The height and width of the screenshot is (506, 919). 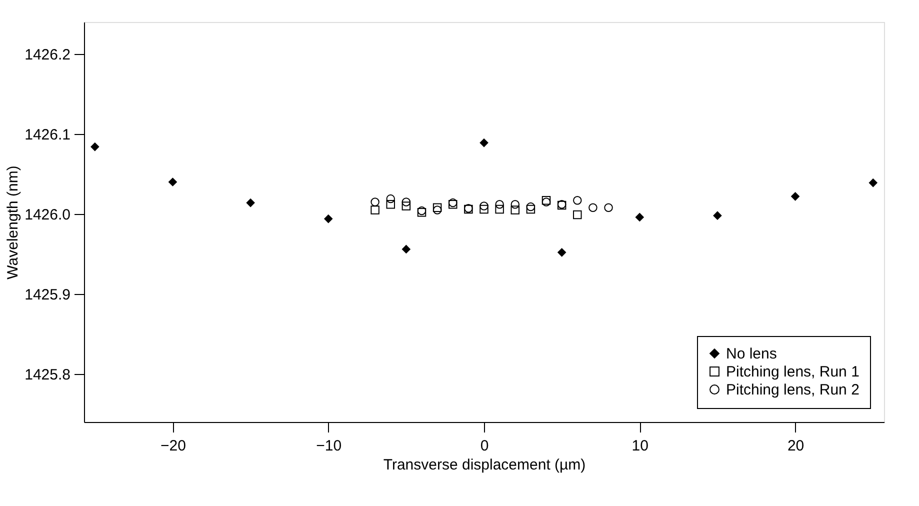 What do you see at coordinates (751, 354) in the screenshot?
I see `legend-label: No lens` at bounding box center [751, 354].